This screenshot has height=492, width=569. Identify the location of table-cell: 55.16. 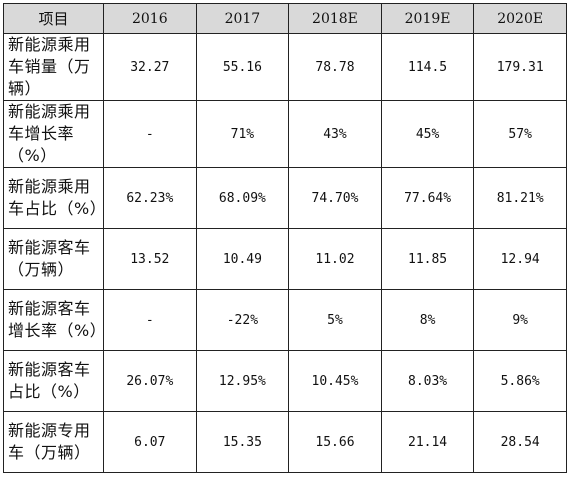
(242, 67).